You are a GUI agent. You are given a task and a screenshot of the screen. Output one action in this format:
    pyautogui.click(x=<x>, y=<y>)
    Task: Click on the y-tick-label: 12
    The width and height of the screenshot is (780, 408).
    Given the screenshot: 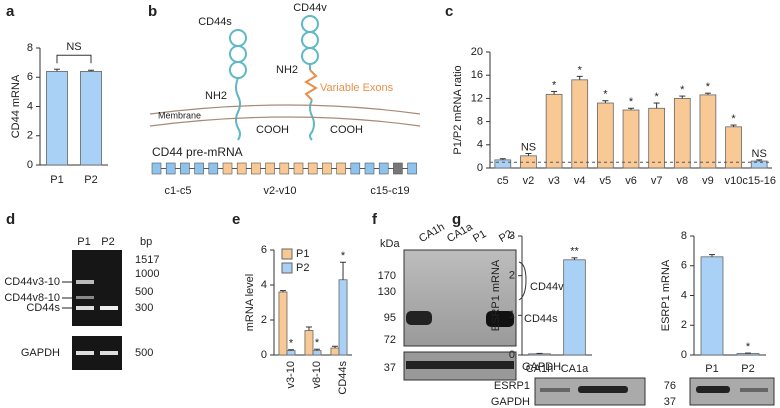 What is the action you would take?
    pyautogui.click(x=477, y=98)
    